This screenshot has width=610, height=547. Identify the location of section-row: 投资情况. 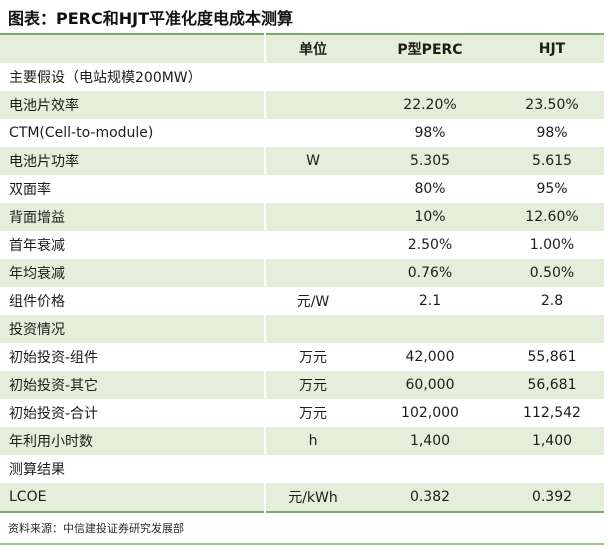
(302, 329).